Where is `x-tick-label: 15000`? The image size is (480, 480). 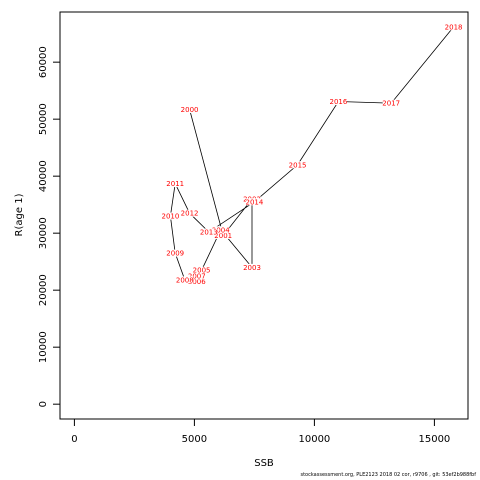
x-tick-label: 15000 is located at coordinates (434, 439).